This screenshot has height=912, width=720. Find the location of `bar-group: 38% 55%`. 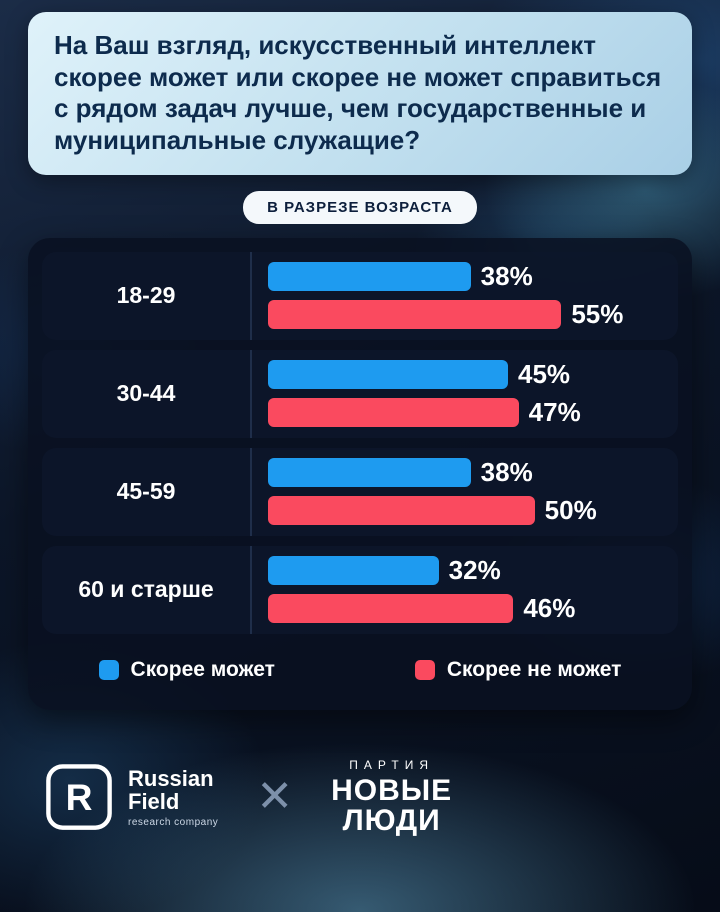

bar-group: 38% 55% is located at coordinates (464, 295).